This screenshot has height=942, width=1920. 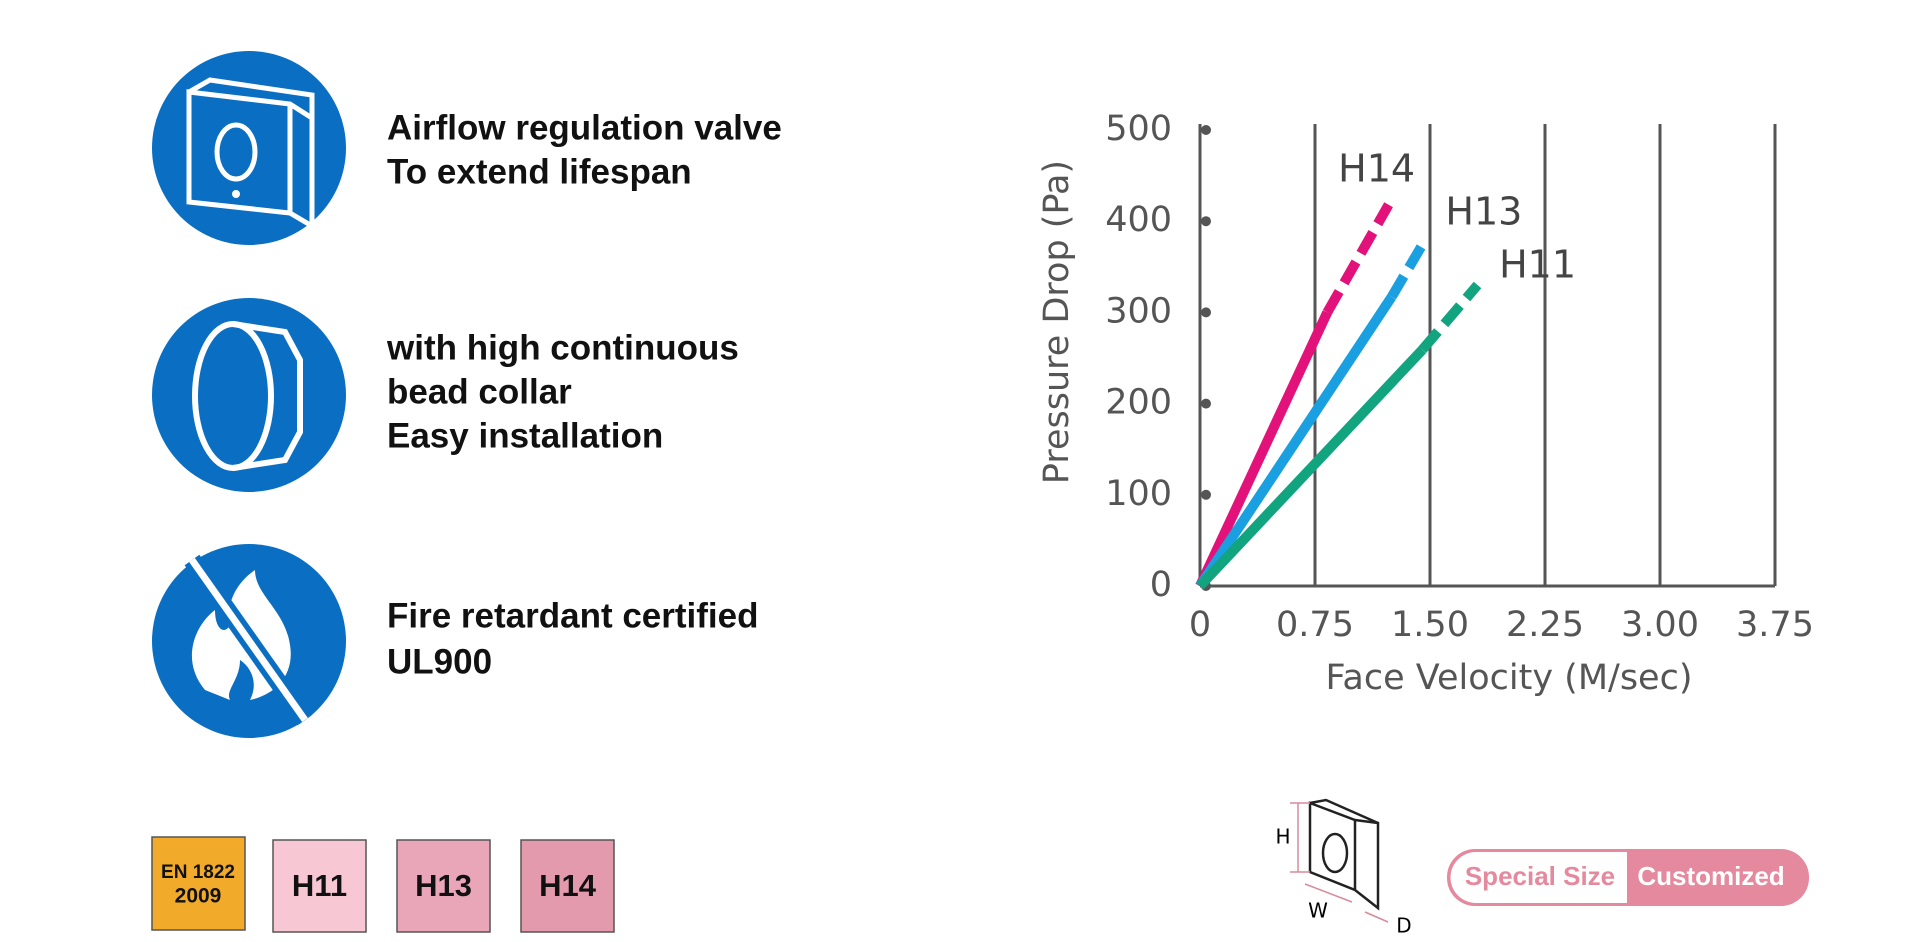 I want to click on x-tick-label: 3.75, so click(x=1775, y=625).